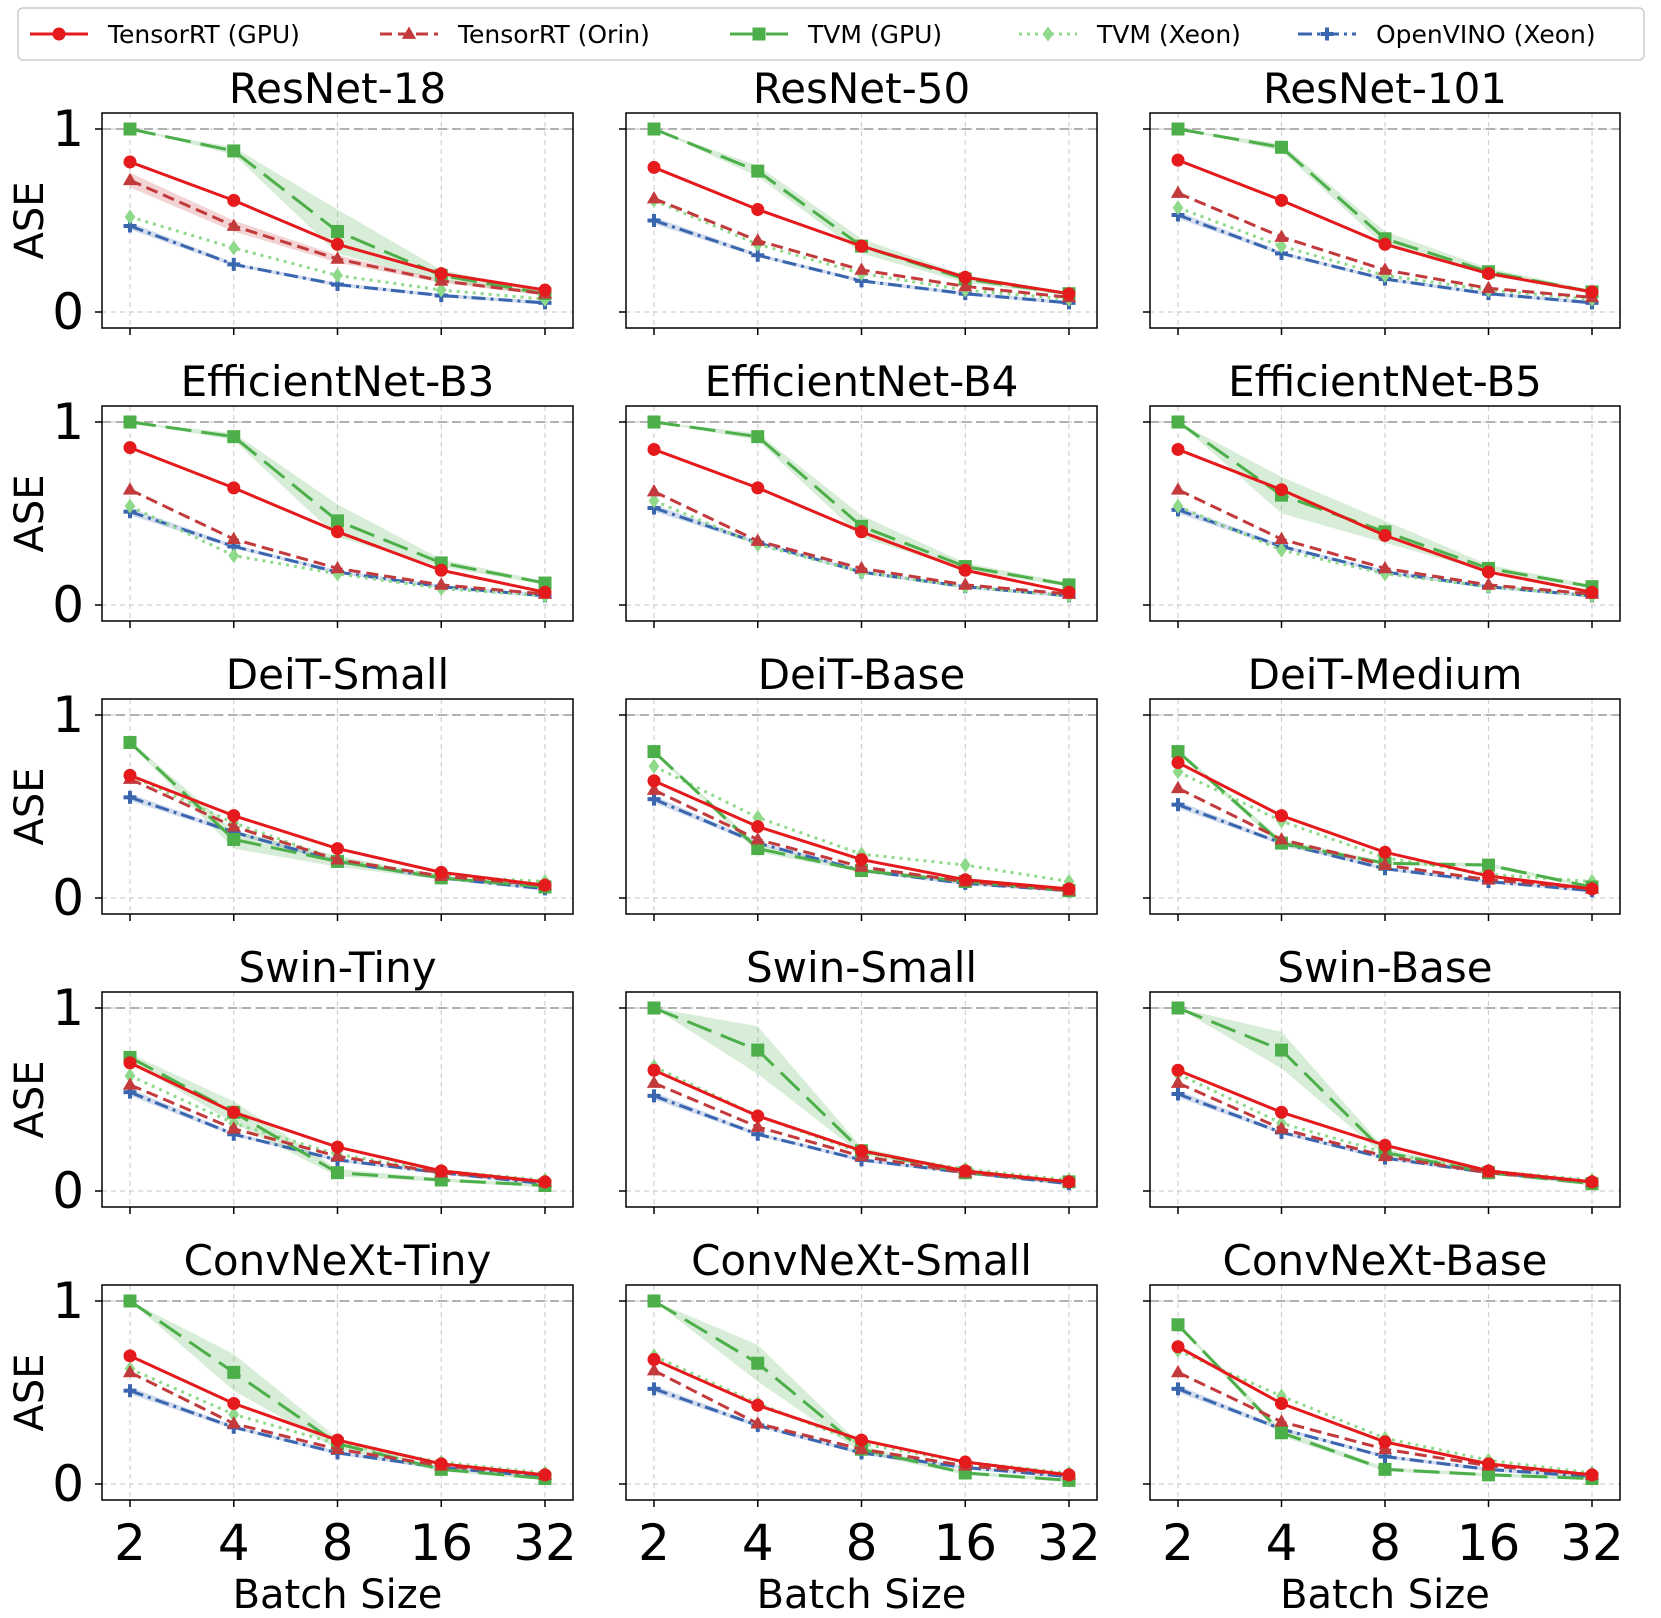  What do you see at coordinates (409, 32) in the screenshot?
I see `legend-marker-triangle` at bounding box center [409, 32].